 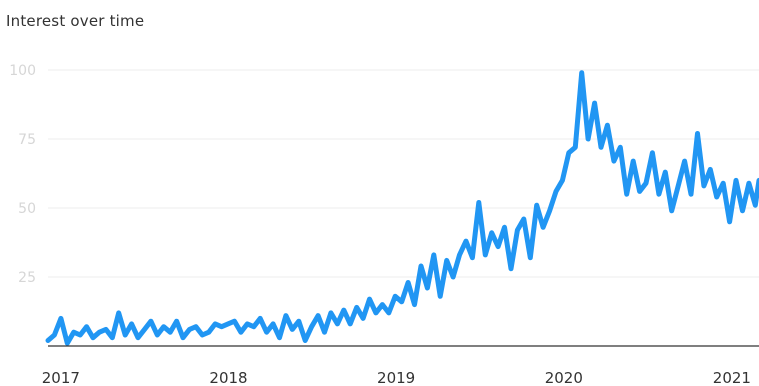 I want to click on x-tick-label: 2017, so click(x=61, y=377).